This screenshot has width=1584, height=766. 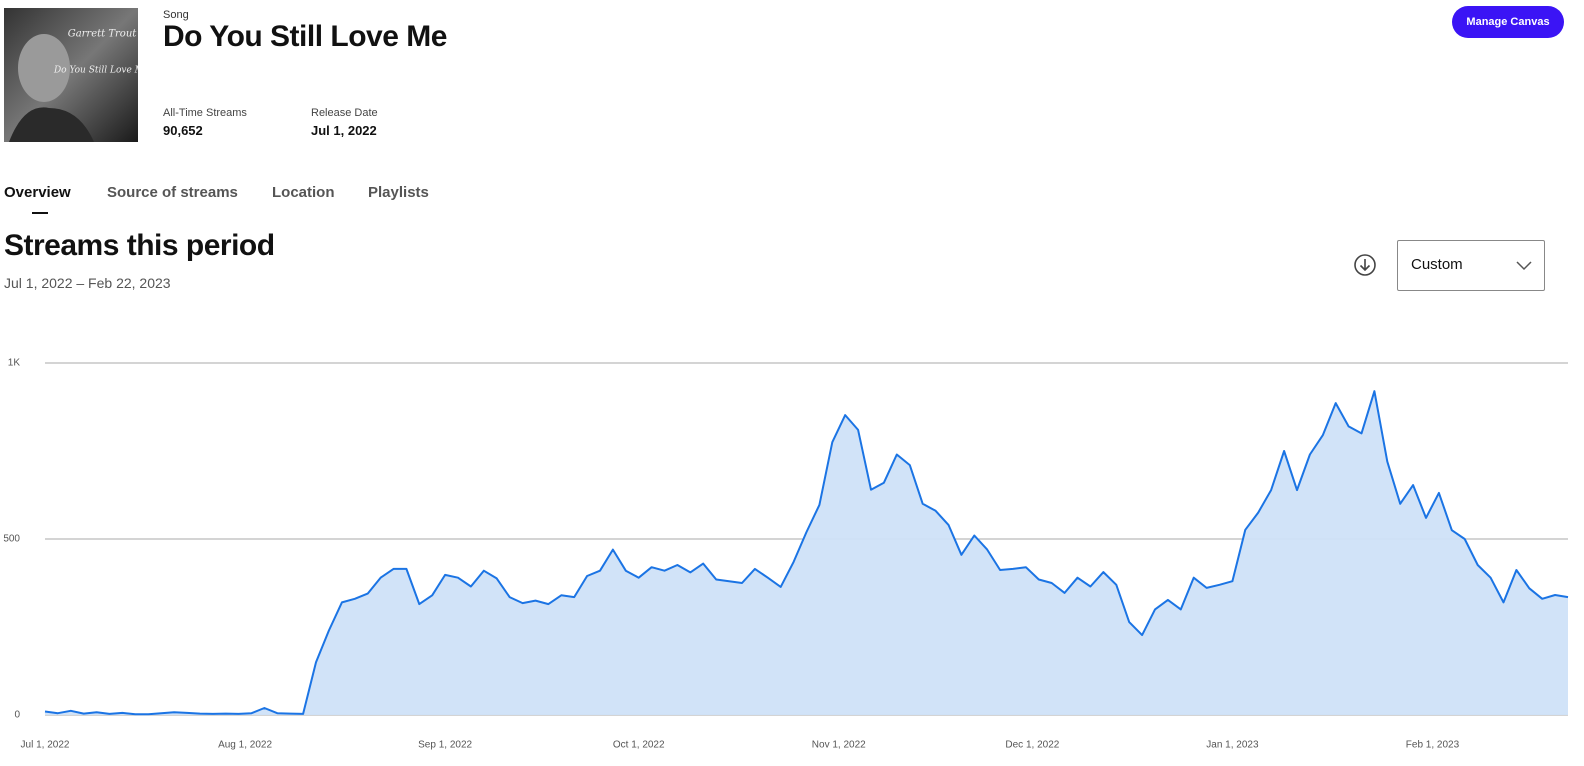 I want to click on album-title: Do You Still Love Me?, so click(x=95, y=71).